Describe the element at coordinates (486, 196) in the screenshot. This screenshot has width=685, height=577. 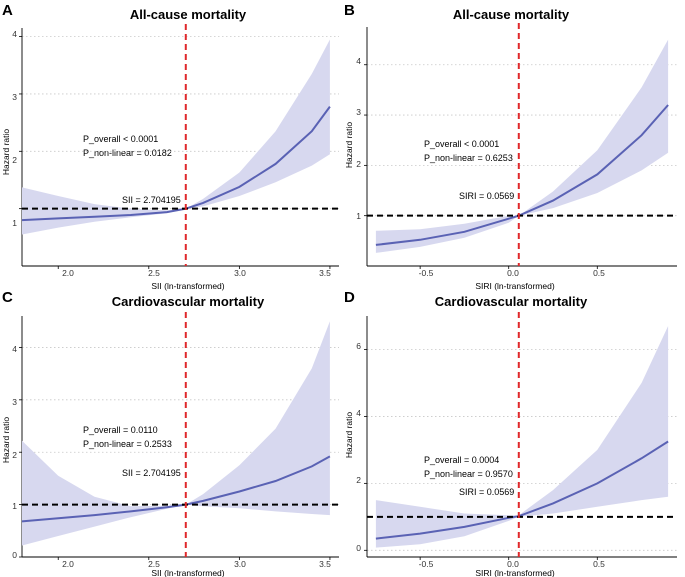
I see `panel-b-reference-label: SIRI = 0.0569` at that location.